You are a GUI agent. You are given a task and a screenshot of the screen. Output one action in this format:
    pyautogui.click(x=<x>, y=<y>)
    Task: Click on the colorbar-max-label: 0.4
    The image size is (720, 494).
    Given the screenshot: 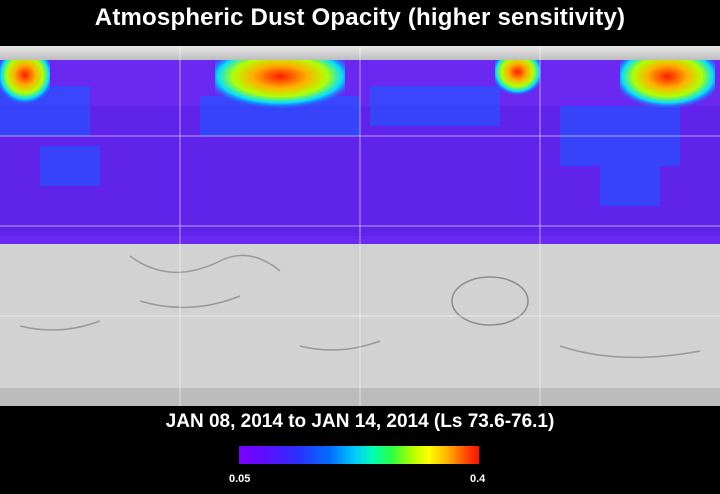 What is the action you would take?
    pyautogui.click(x=478, y=479)
    